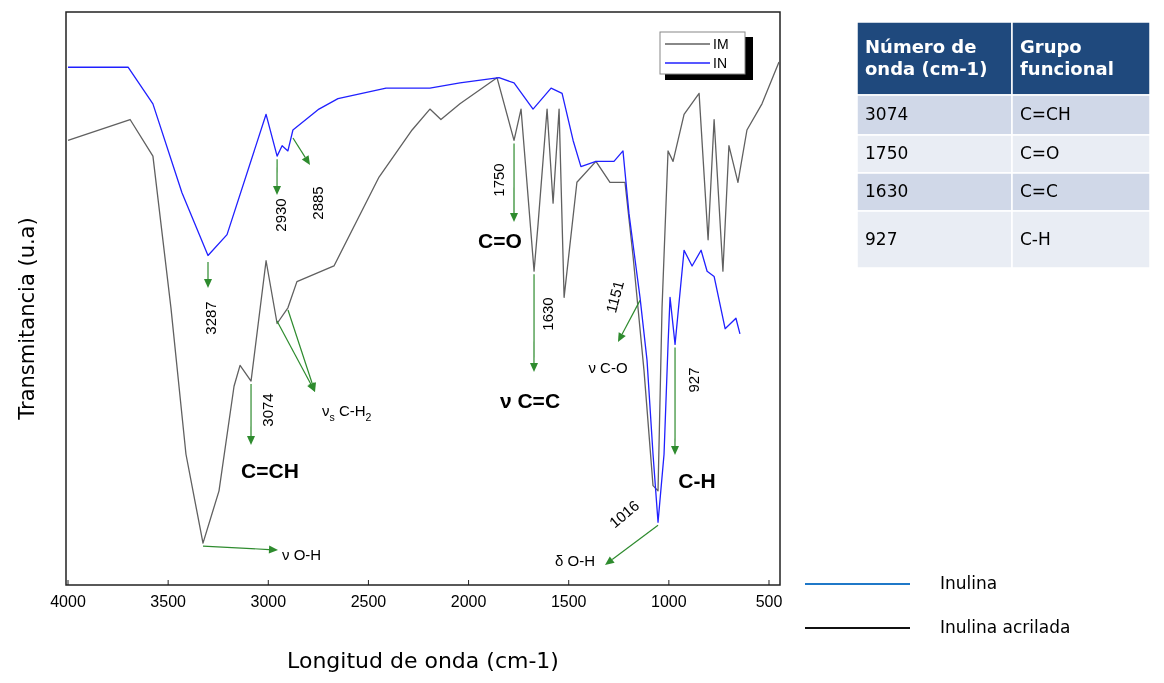 This screenshot has height=683, width=1164. Describe the element at coordinates (347, 412) in the screenshot. I see `annotation: ν$_{s}$ C-H$_{2}$` at that location.